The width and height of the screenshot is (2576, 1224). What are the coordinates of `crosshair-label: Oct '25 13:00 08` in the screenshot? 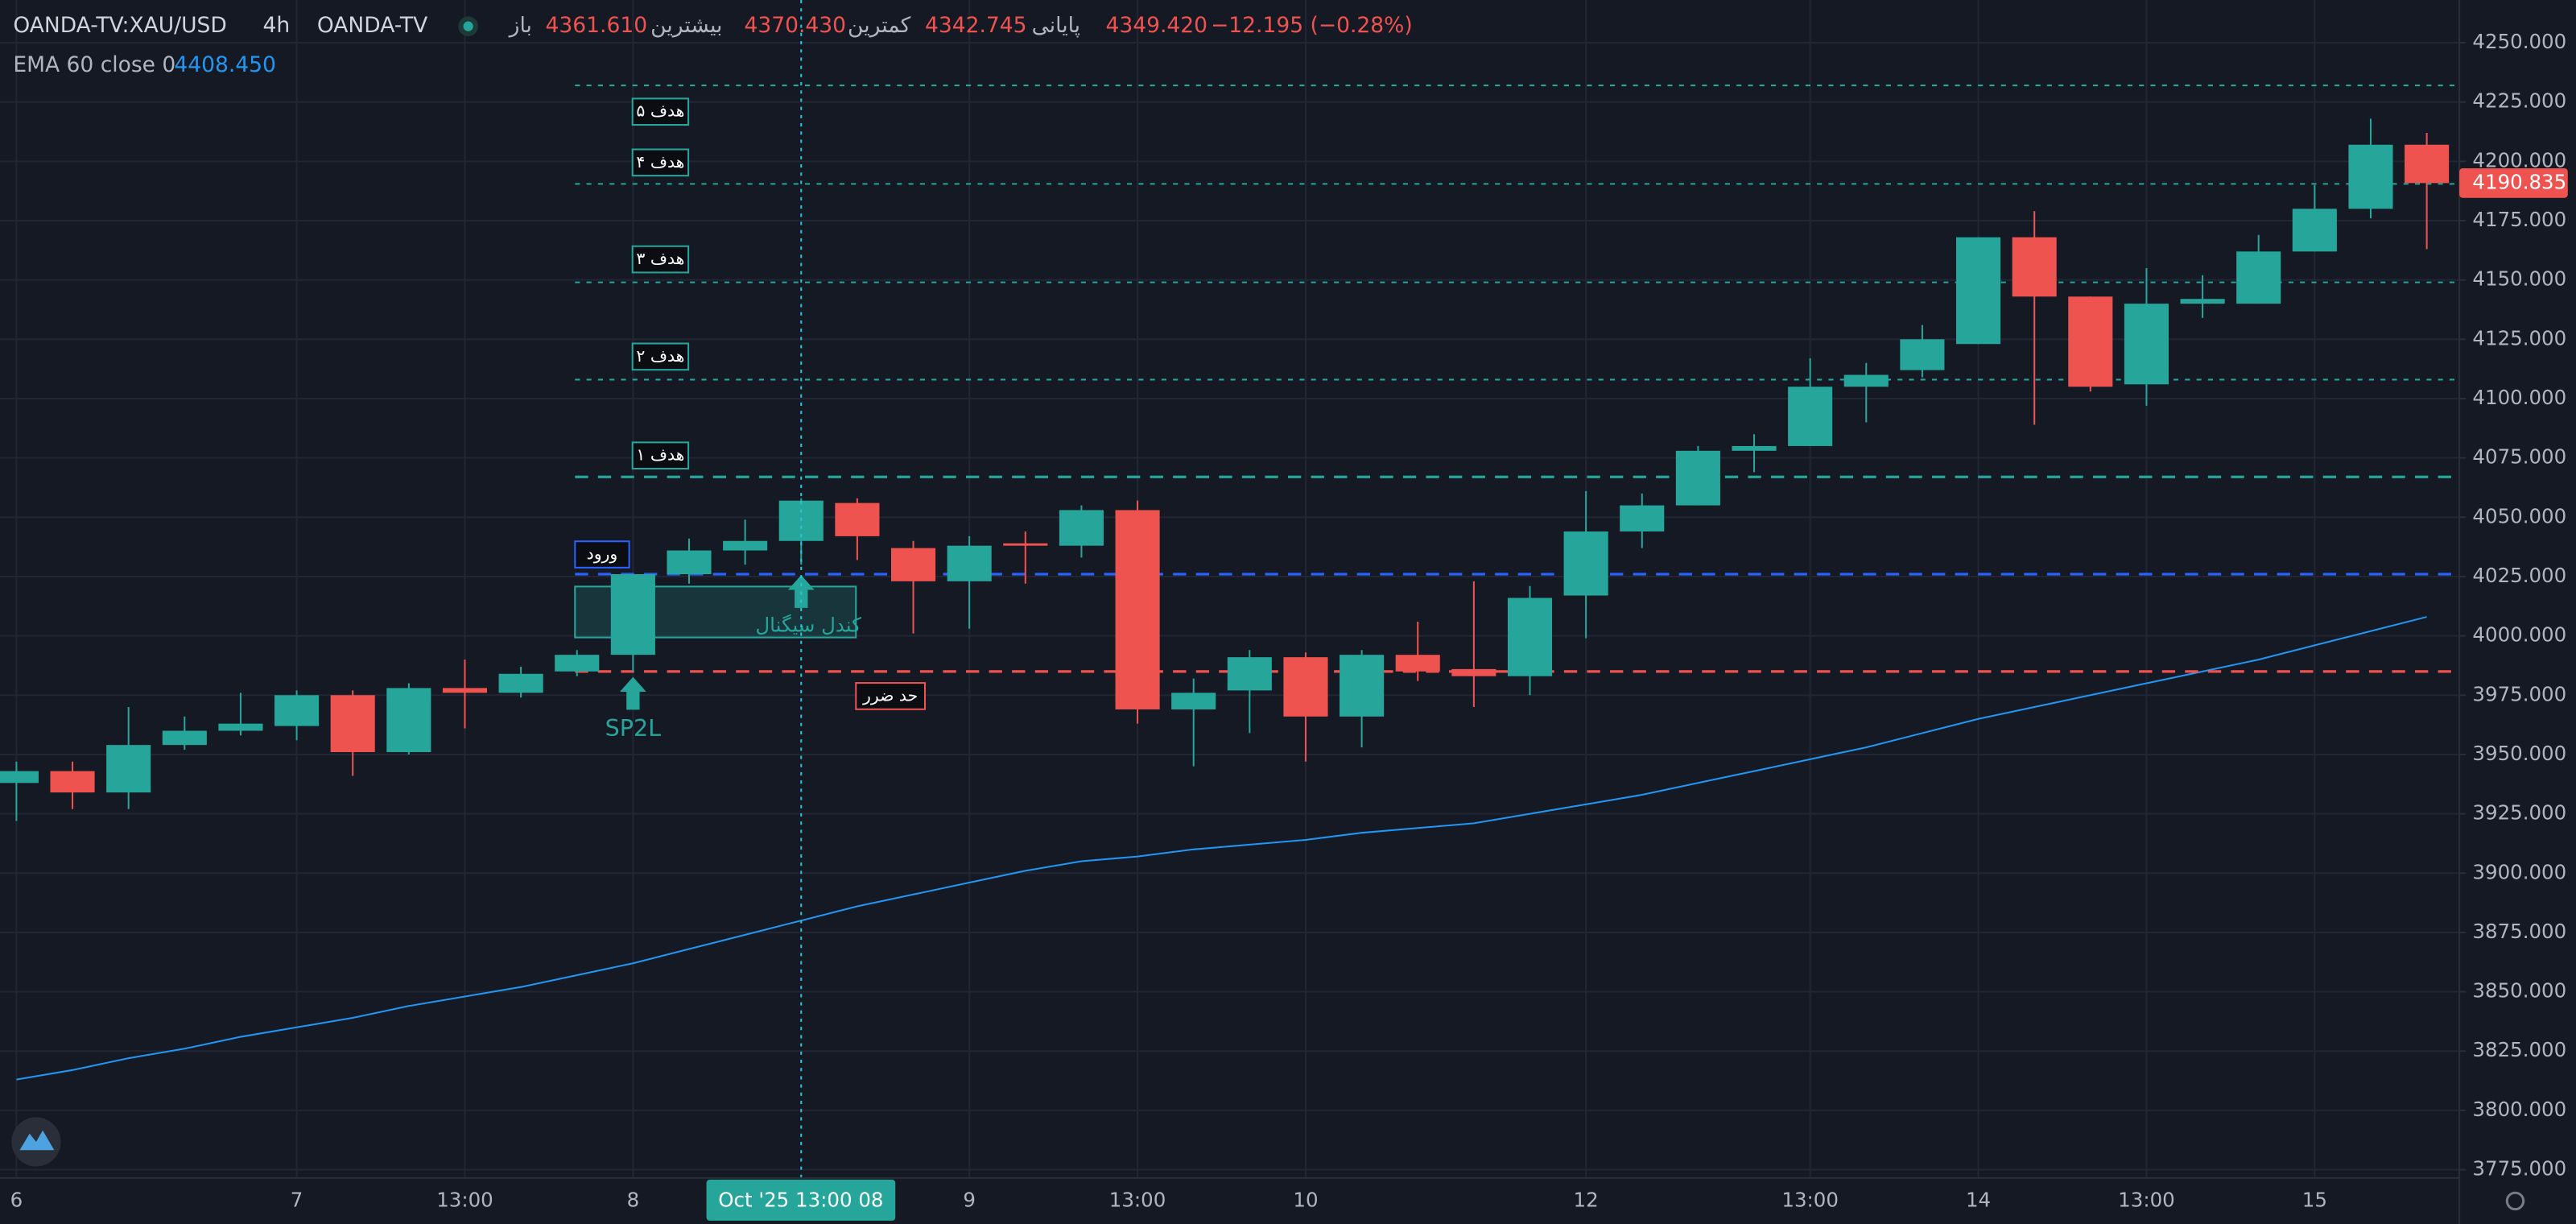 It's located at (800, 1199).